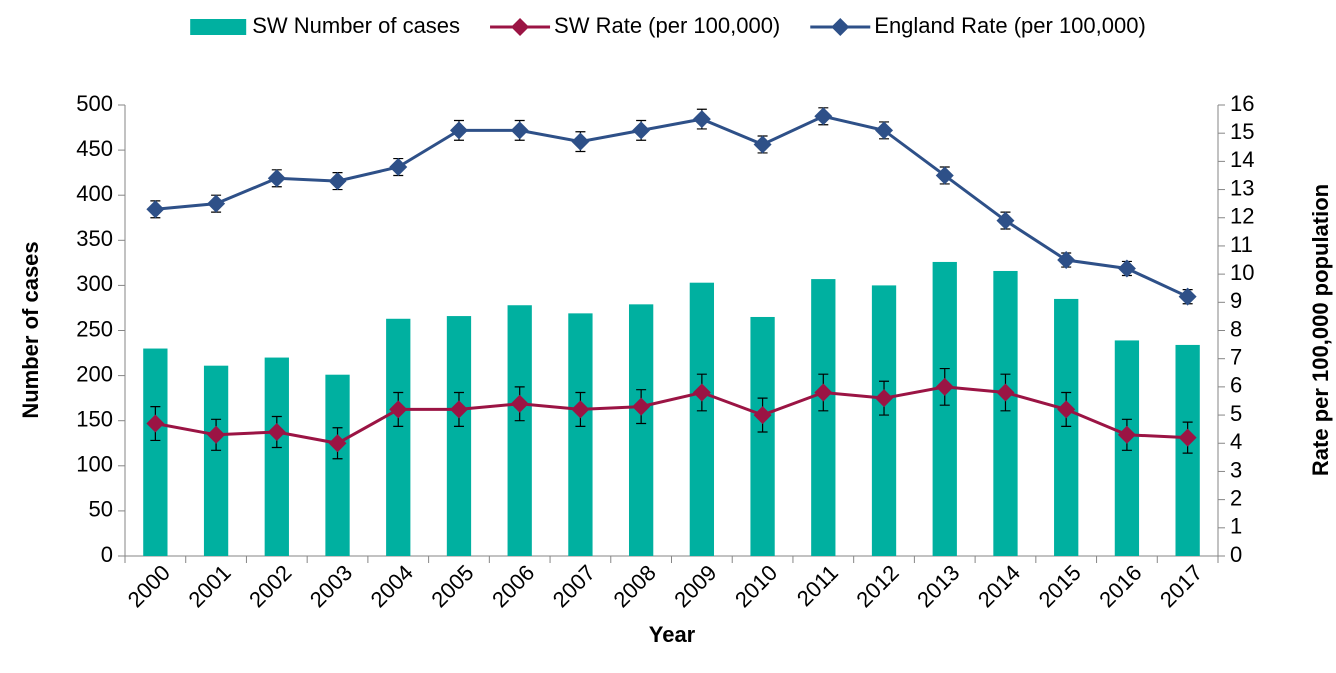  What do you see at coordinates (1060, 586) in the screenshot?
I see `x-tick-label: 2015` at bounding box center [1060, 586].